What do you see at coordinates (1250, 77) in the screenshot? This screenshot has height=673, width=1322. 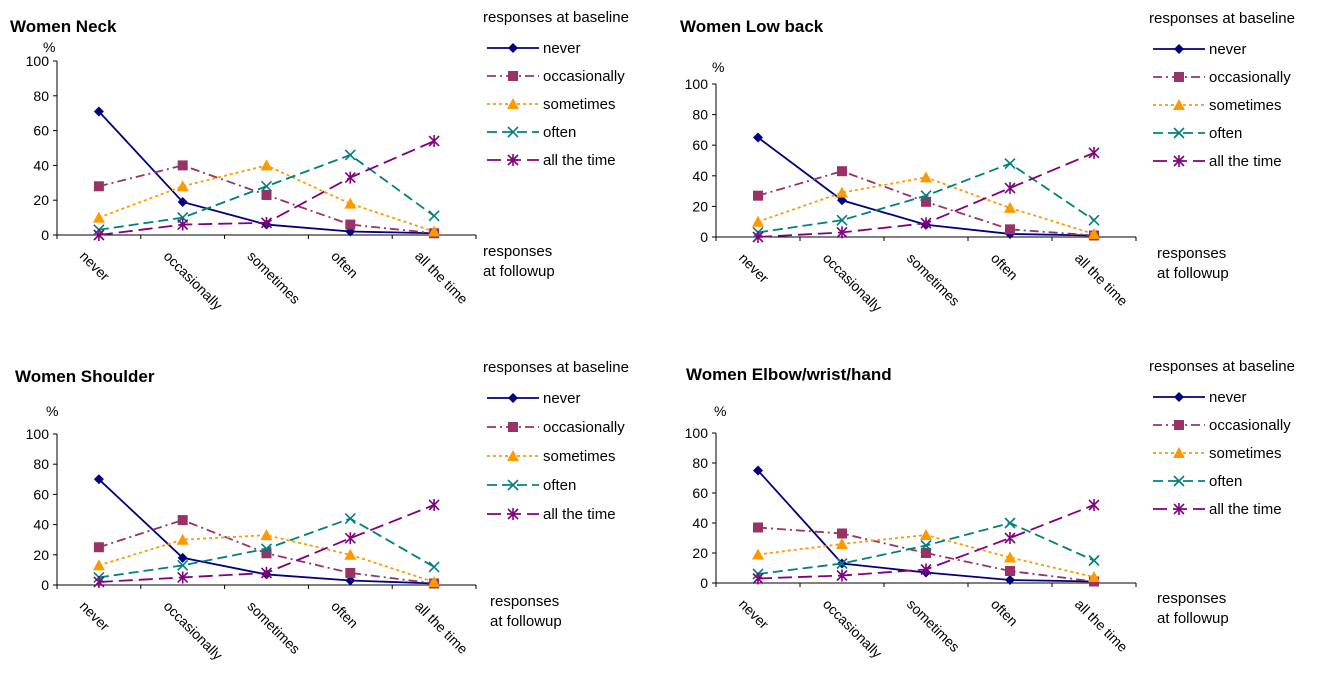 I see `legend-entry-occasionally: occasionally` at bounding box center [1250, 77].